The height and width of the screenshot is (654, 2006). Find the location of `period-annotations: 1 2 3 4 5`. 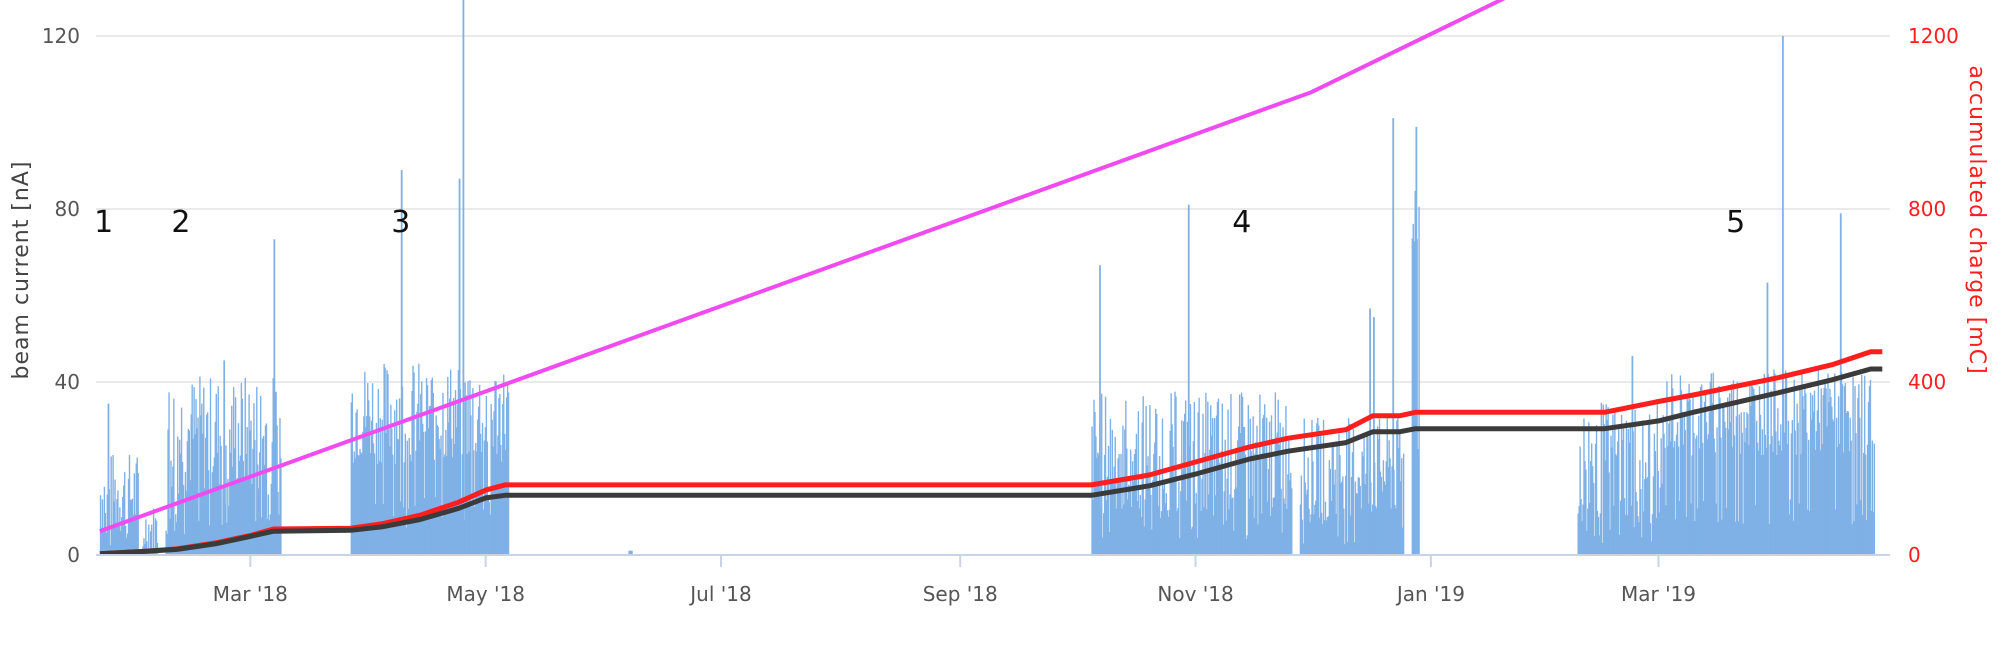

period-annotations: 1 2 3 4 5 is located at coordinates (919, 222).